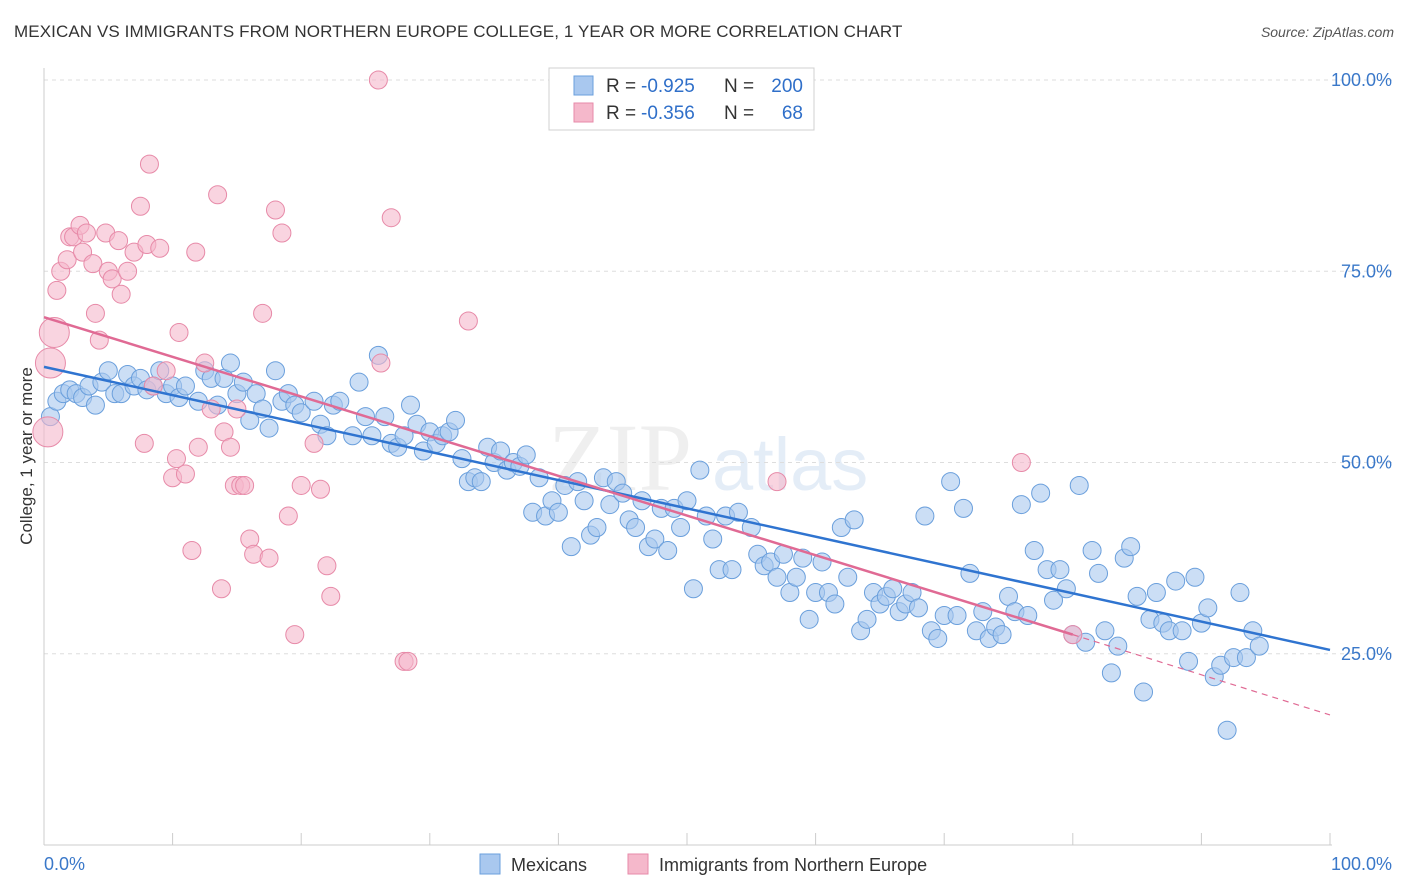  Describe the element at coordinates (26, 456) in the screenshot. I see `y-axis-label: College, 1 year or more` at that location.